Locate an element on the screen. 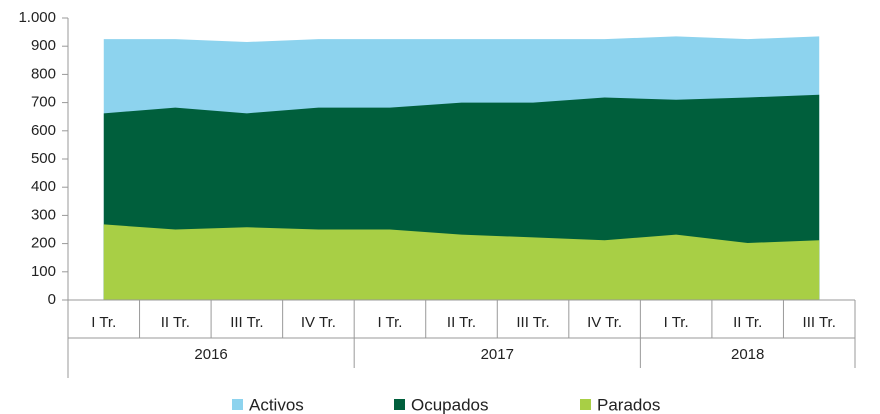 The height and width of the screenshot is (414, 880). y-tick-label: 400 is located at coordinates (43, 186).